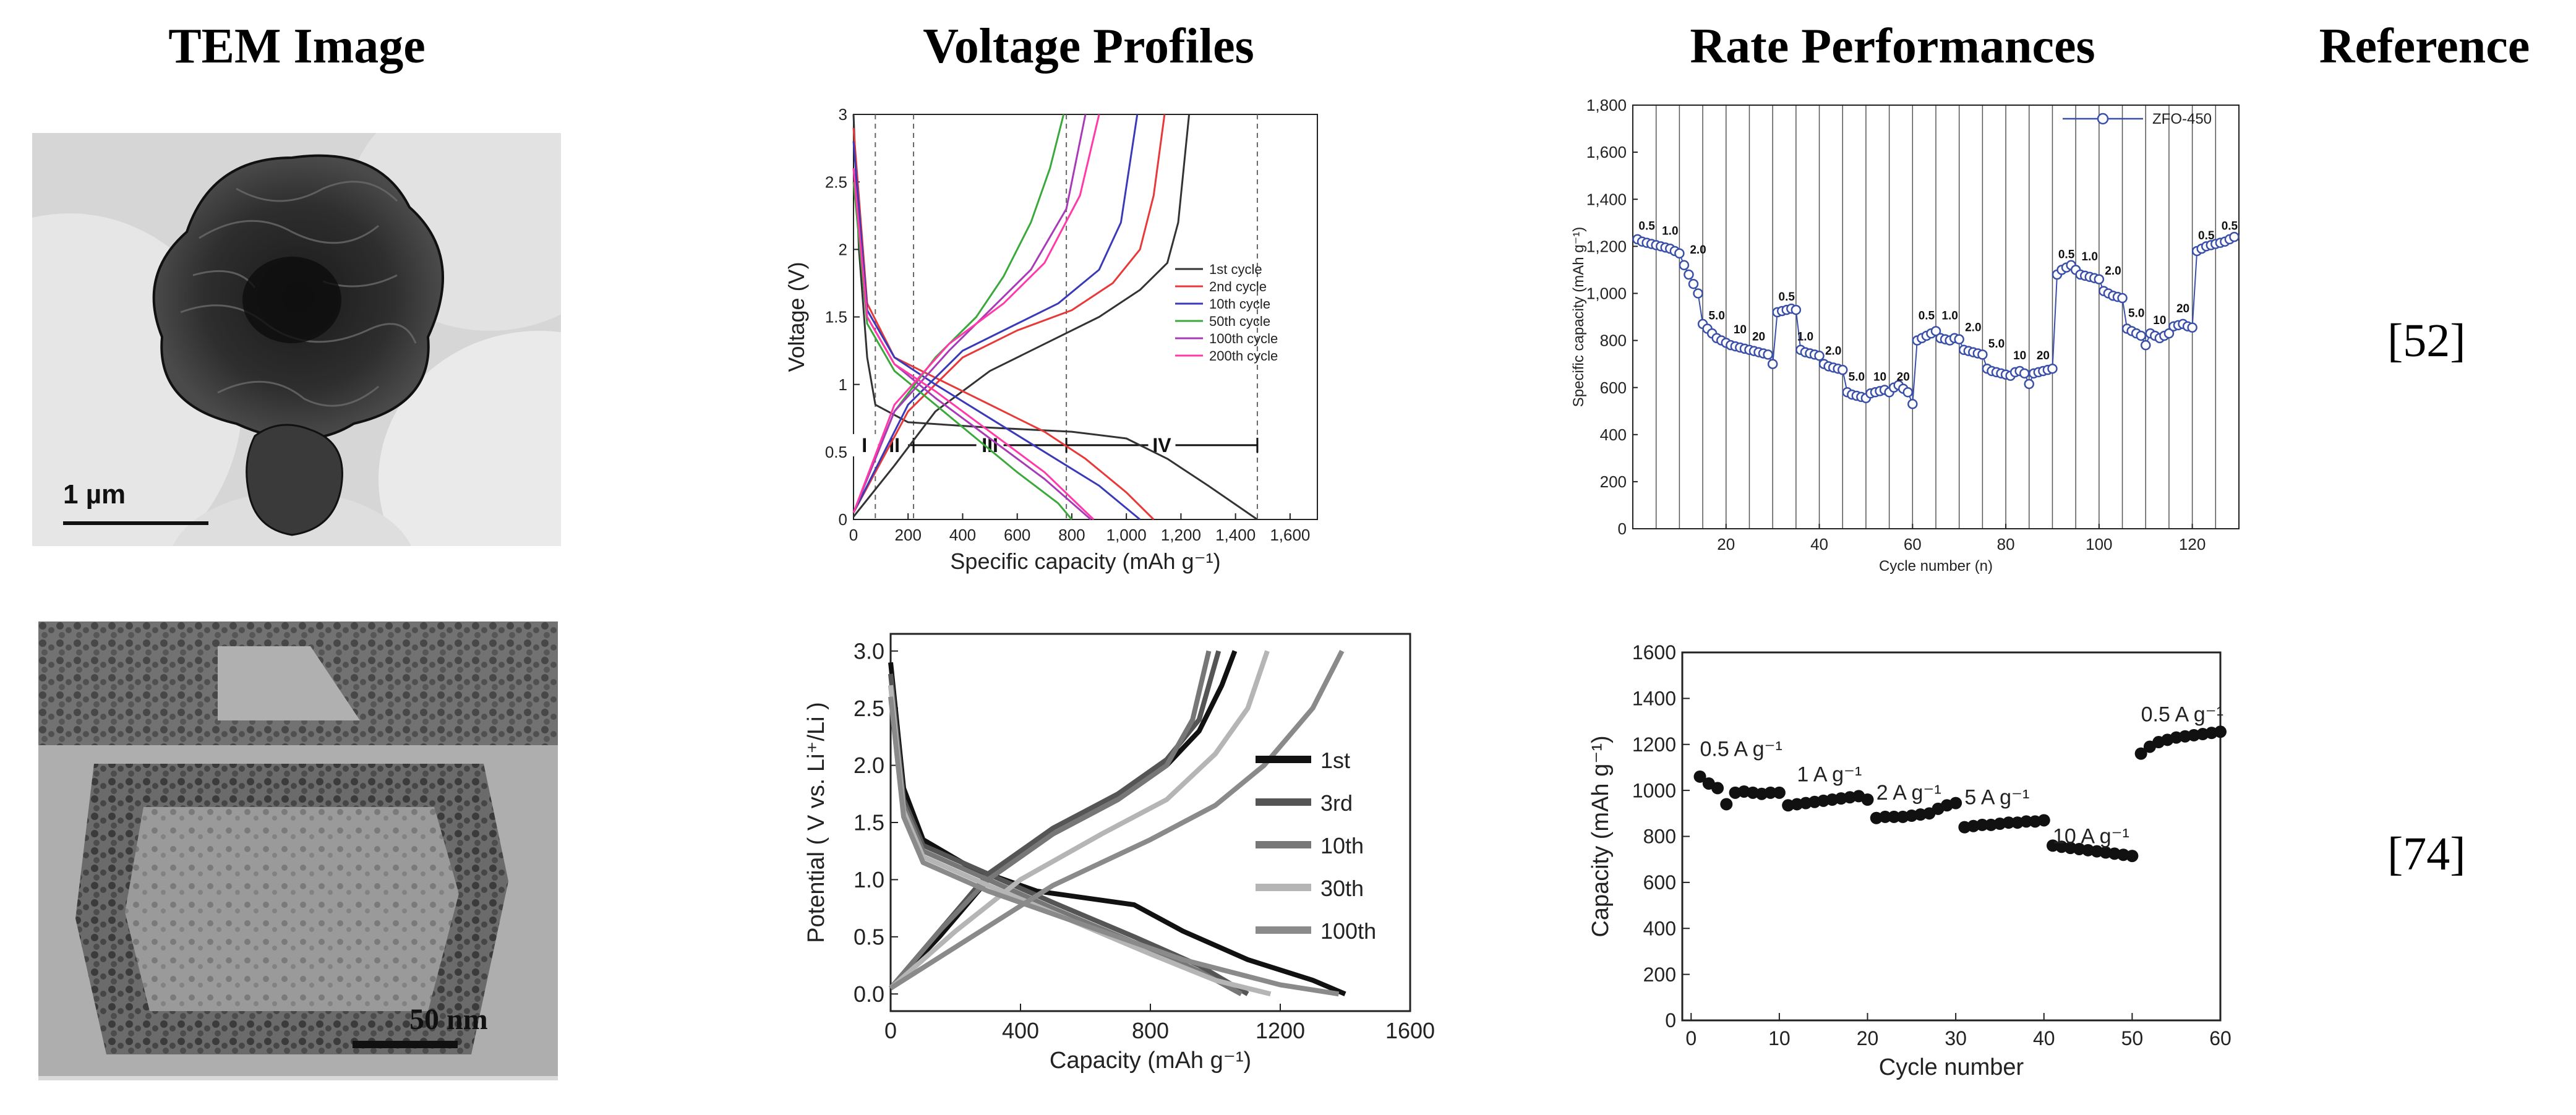 Image resolution: width=2576 pixels, height=1115 pixels. Describe the element at coordinates (1779, 1038) in the screenshot. I see `x-tick-label: 10` at that location.